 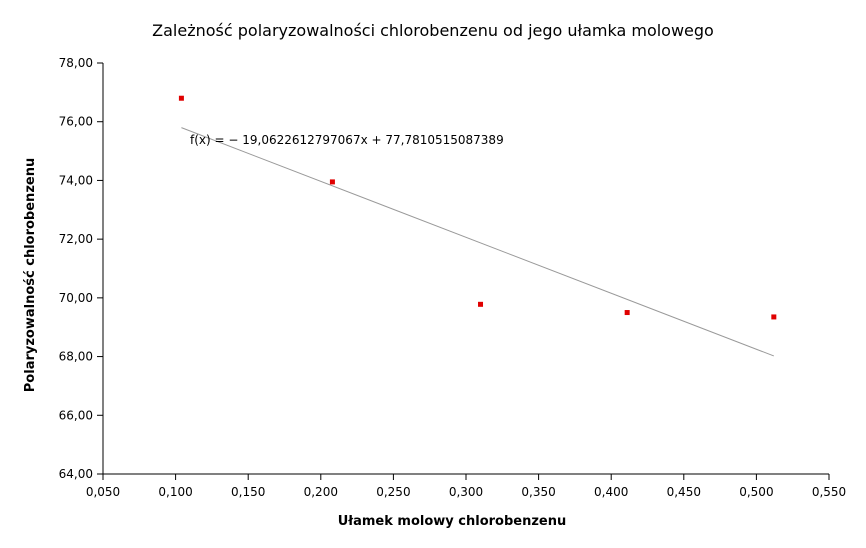 I want to click on y-axis-label: Polaryzowalność chlorobenzenu, so click(x=30, y=275).